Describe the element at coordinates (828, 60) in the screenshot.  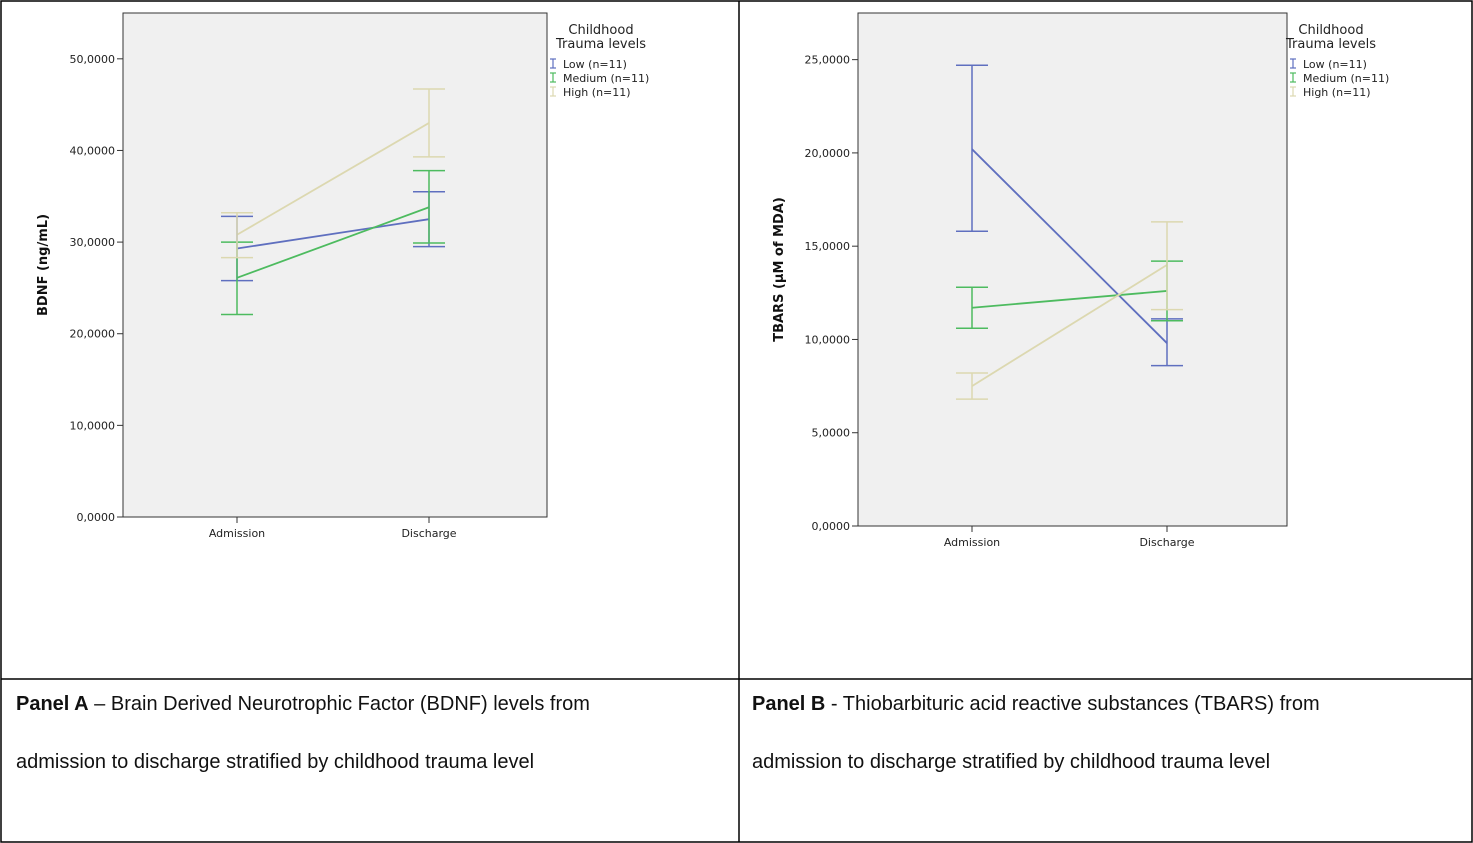
I see `y-tick-label: 25,0000` at that location.